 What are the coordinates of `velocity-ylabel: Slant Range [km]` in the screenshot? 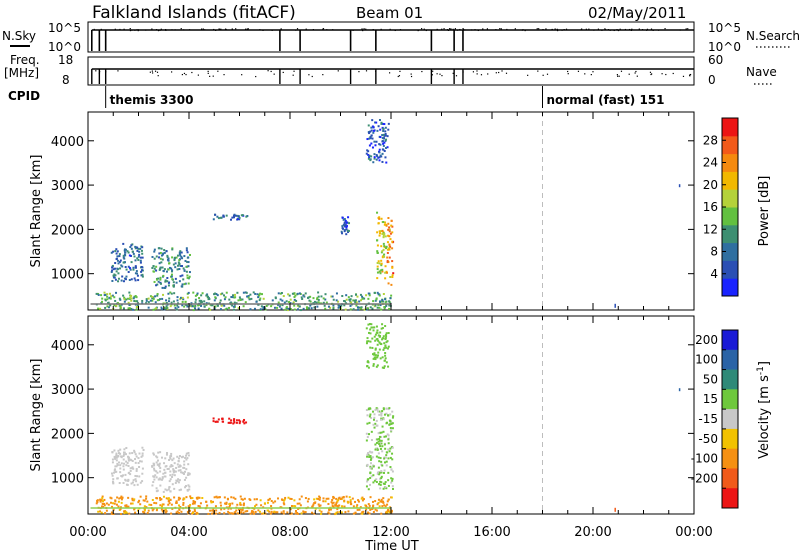 It's located at (36, 415).